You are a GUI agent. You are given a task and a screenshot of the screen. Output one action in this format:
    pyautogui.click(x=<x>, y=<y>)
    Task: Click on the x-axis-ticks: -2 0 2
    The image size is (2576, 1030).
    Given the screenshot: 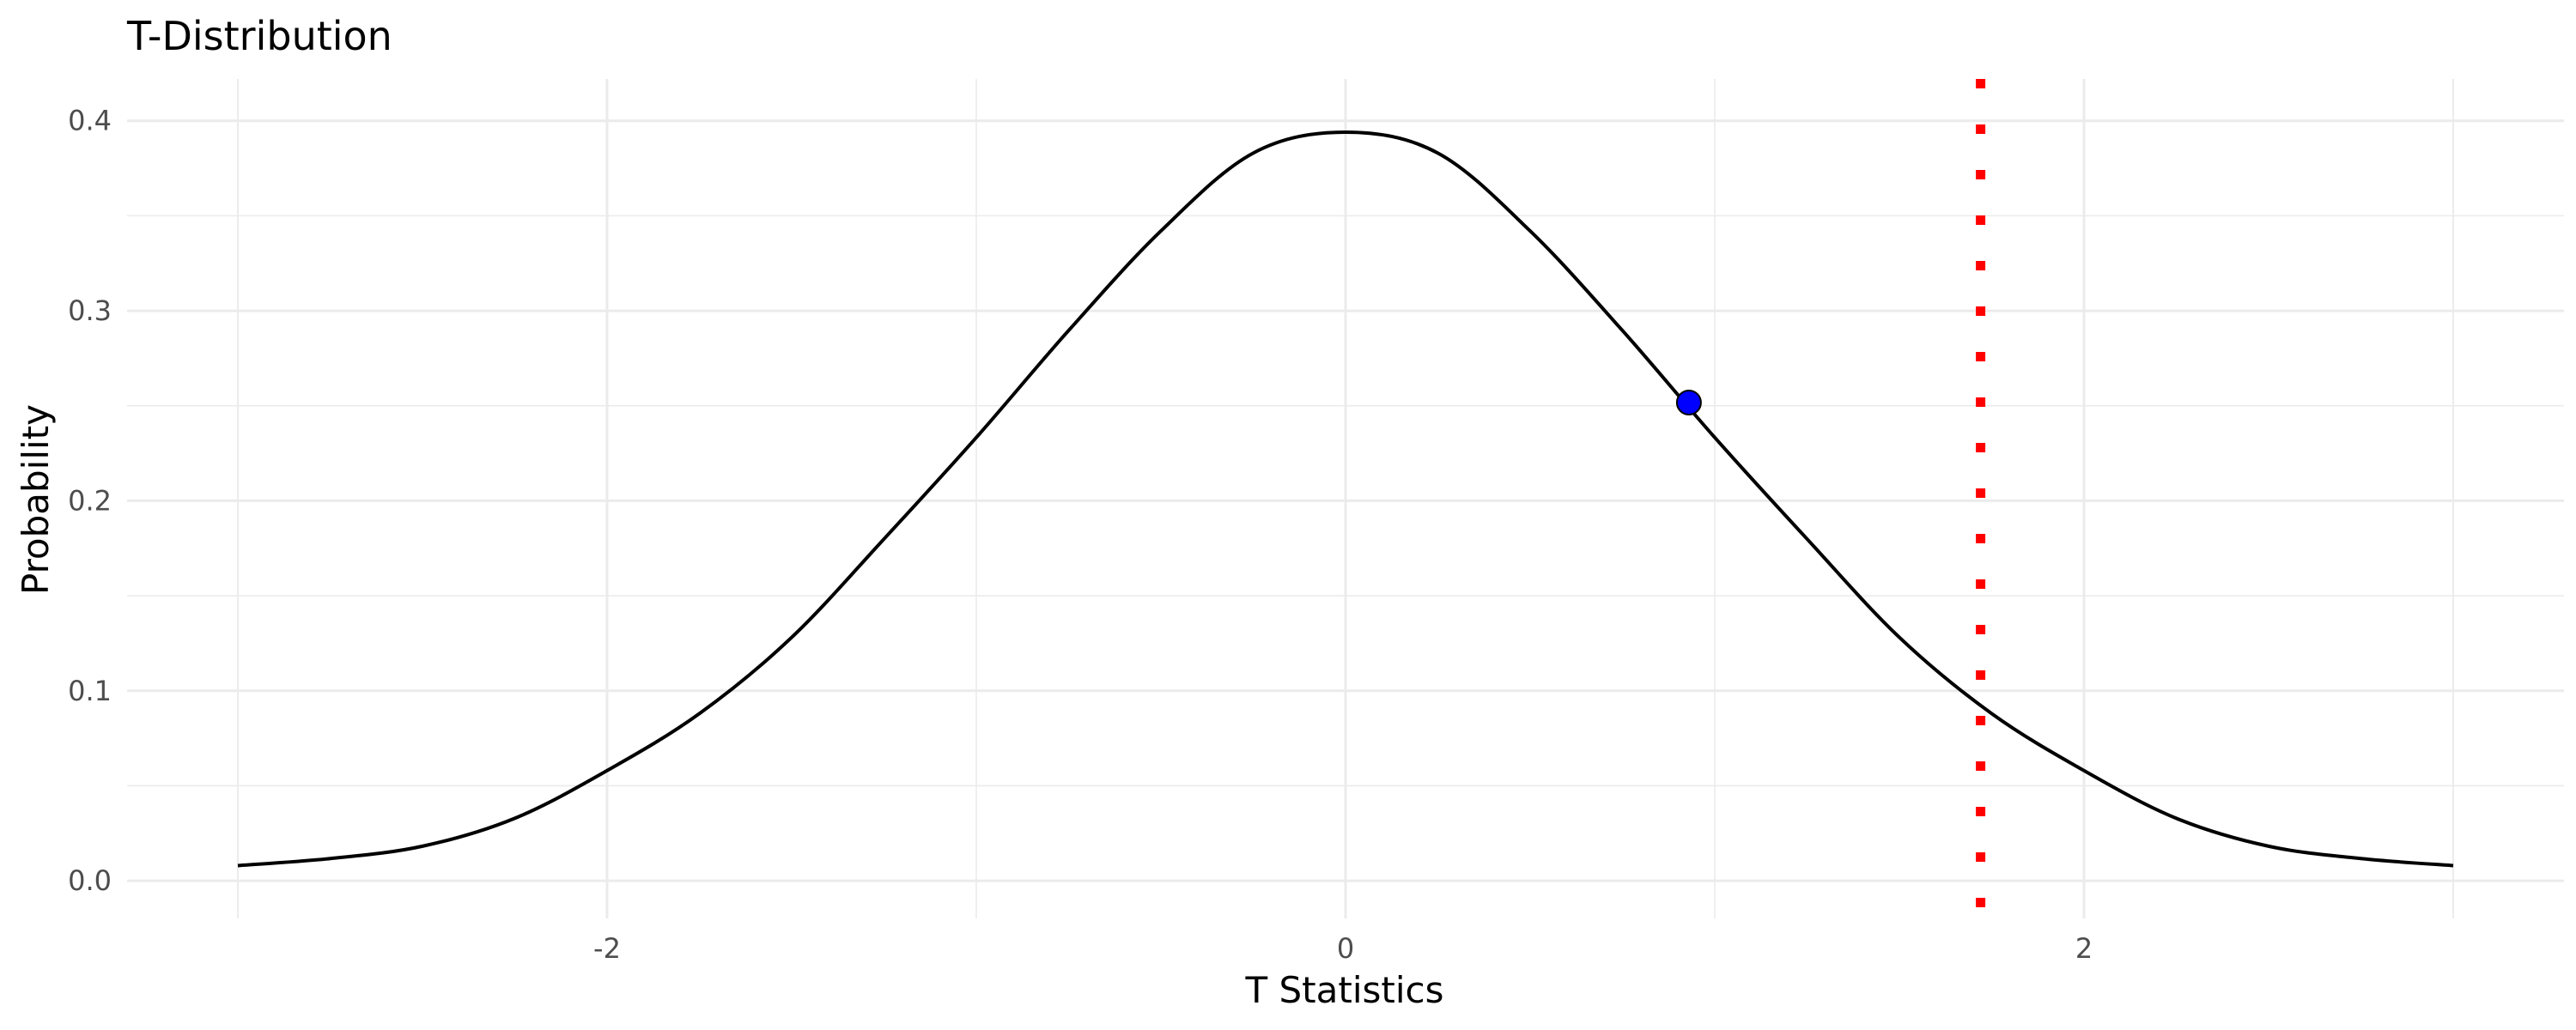 What is the action you would take?
    pyautogui.click(x=1343, y=948)
    